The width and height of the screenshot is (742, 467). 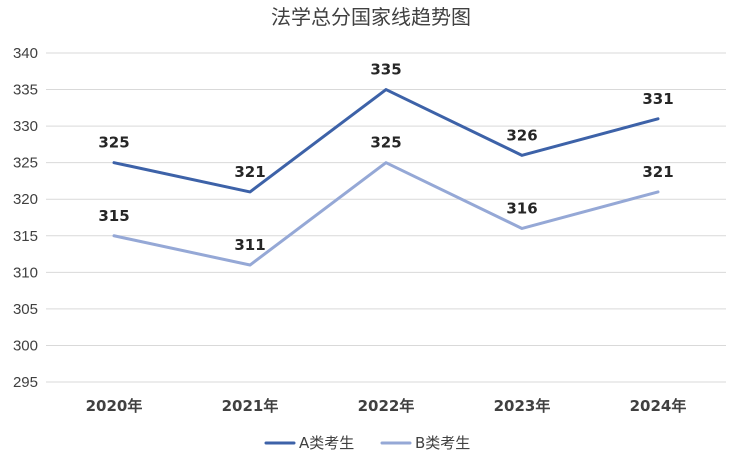 I want to click on x-tick-label: 2023年, so click(x=522, y=406).